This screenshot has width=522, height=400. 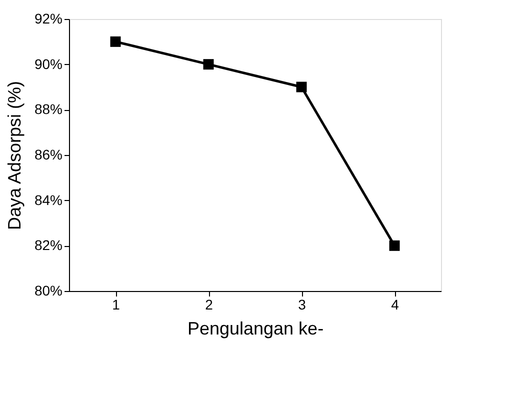 What do you see at coordinates (48, 18) in the screenshot?
I see `y-tick-label: 92%` at bounding box center [48, 18].